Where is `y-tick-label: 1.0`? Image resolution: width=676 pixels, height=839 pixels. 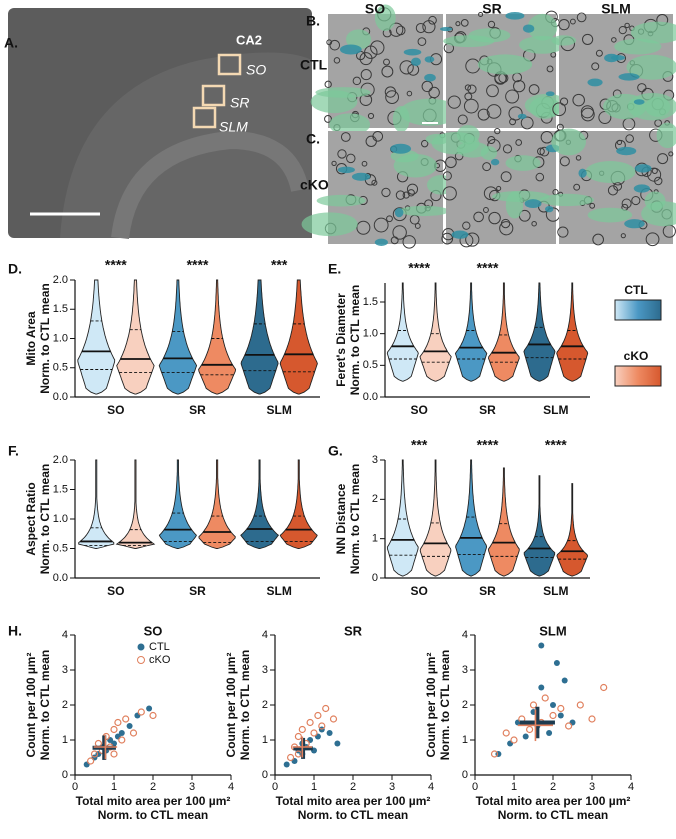
y-tick-label: 1.0 is located at coordinates (60, 519).